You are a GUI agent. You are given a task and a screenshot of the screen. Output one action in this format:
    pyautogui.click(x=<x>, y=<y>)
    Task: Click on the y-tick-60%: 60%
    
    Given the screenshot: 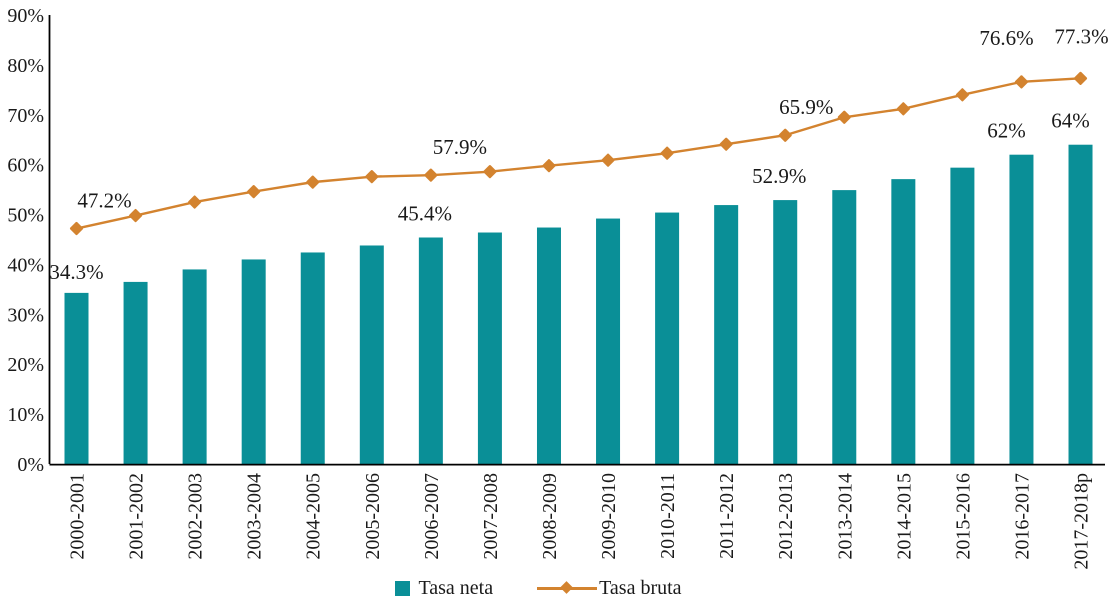 What is the action you would take?
    pyautogui.click(x=25, y=166)
    